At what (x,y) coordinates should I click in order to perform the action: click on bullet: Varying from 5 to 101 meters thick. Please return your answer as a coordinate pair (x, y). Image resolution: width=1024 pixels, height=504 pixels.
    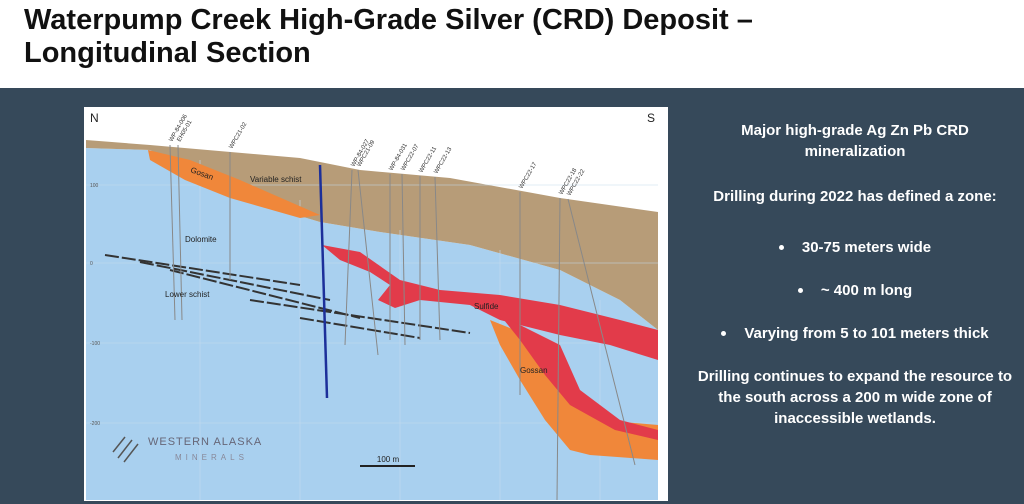
    Looking at the image, I should click on (855, 333).